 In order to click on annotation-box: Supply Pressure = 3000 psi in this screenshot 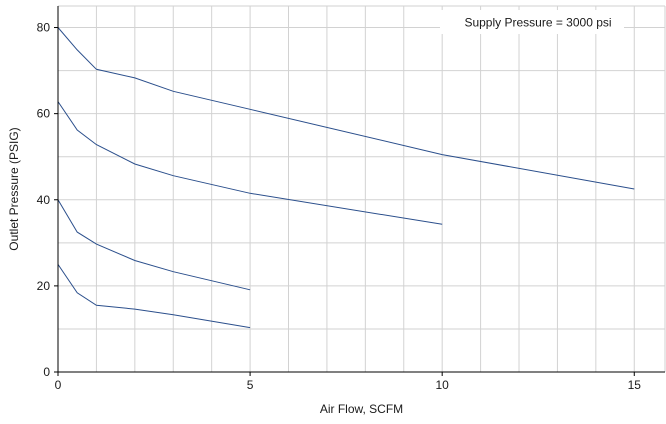, I will do `click(532, 22)`.